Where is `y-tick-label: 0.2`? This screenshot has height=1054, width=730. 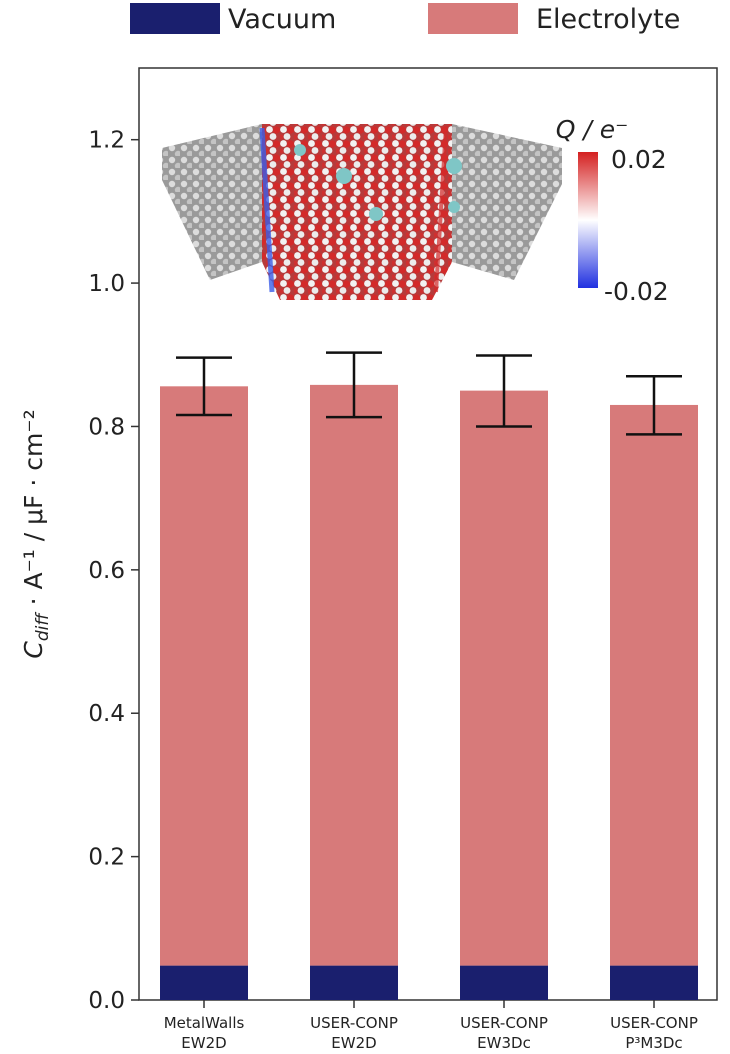 y-tick-label: 0.2 is located at coordinates (106, 858).